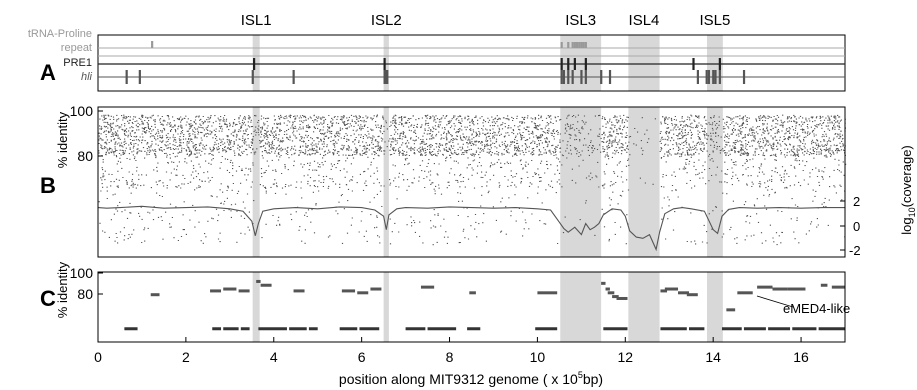 Image resolution: width=917 pixels, height=390 pixels. Describe the element at coordinates (48, 72) in the screenshot. I see `panel-letter-a: A` at that location.